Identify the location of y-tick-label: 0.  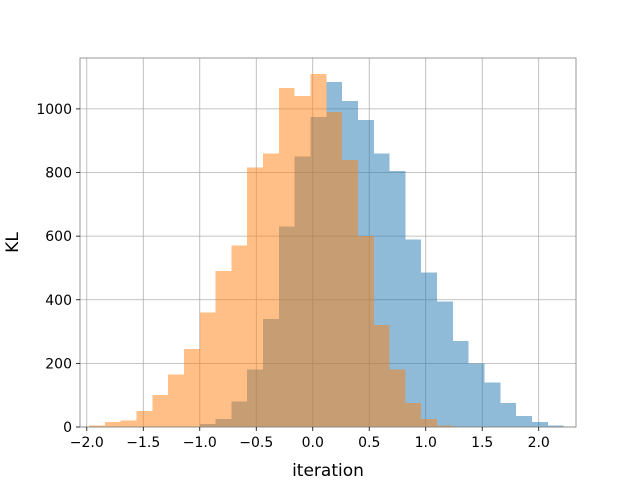
(67, 428).